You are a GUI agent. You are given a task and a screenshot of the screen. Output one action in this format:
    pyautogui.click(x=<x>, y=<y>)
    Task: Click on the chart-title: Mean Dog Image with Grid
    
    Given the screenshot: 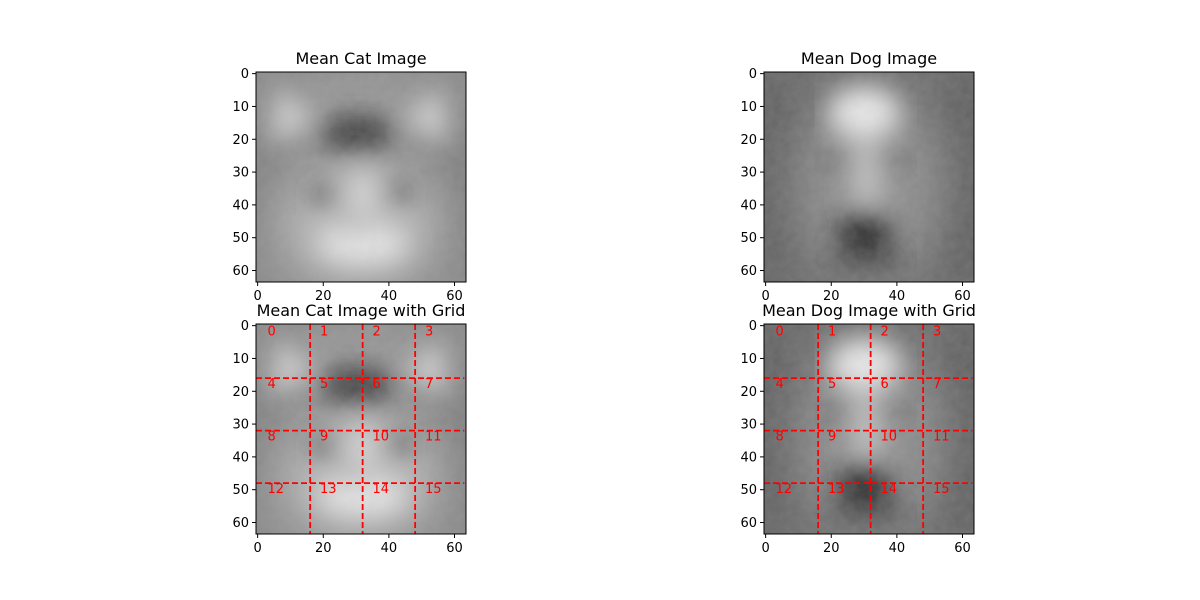 What is the action you would take?
    pyautogui.click(x=869, y=310)
    